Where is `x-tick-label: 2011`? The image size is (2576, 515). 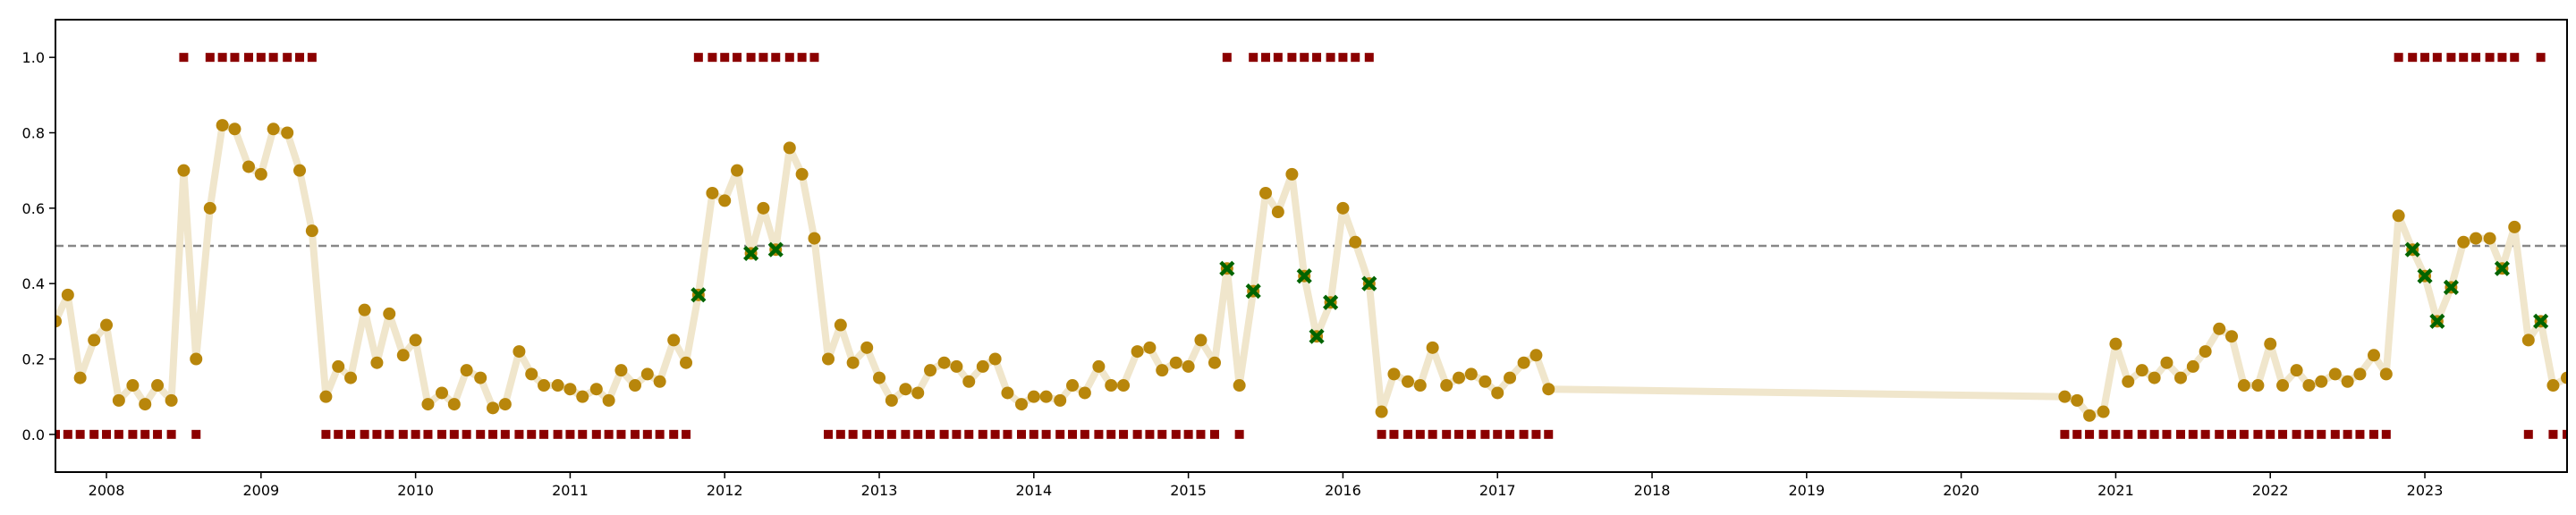
x-tick-label: 2011 is located at coordinates (570, 490).